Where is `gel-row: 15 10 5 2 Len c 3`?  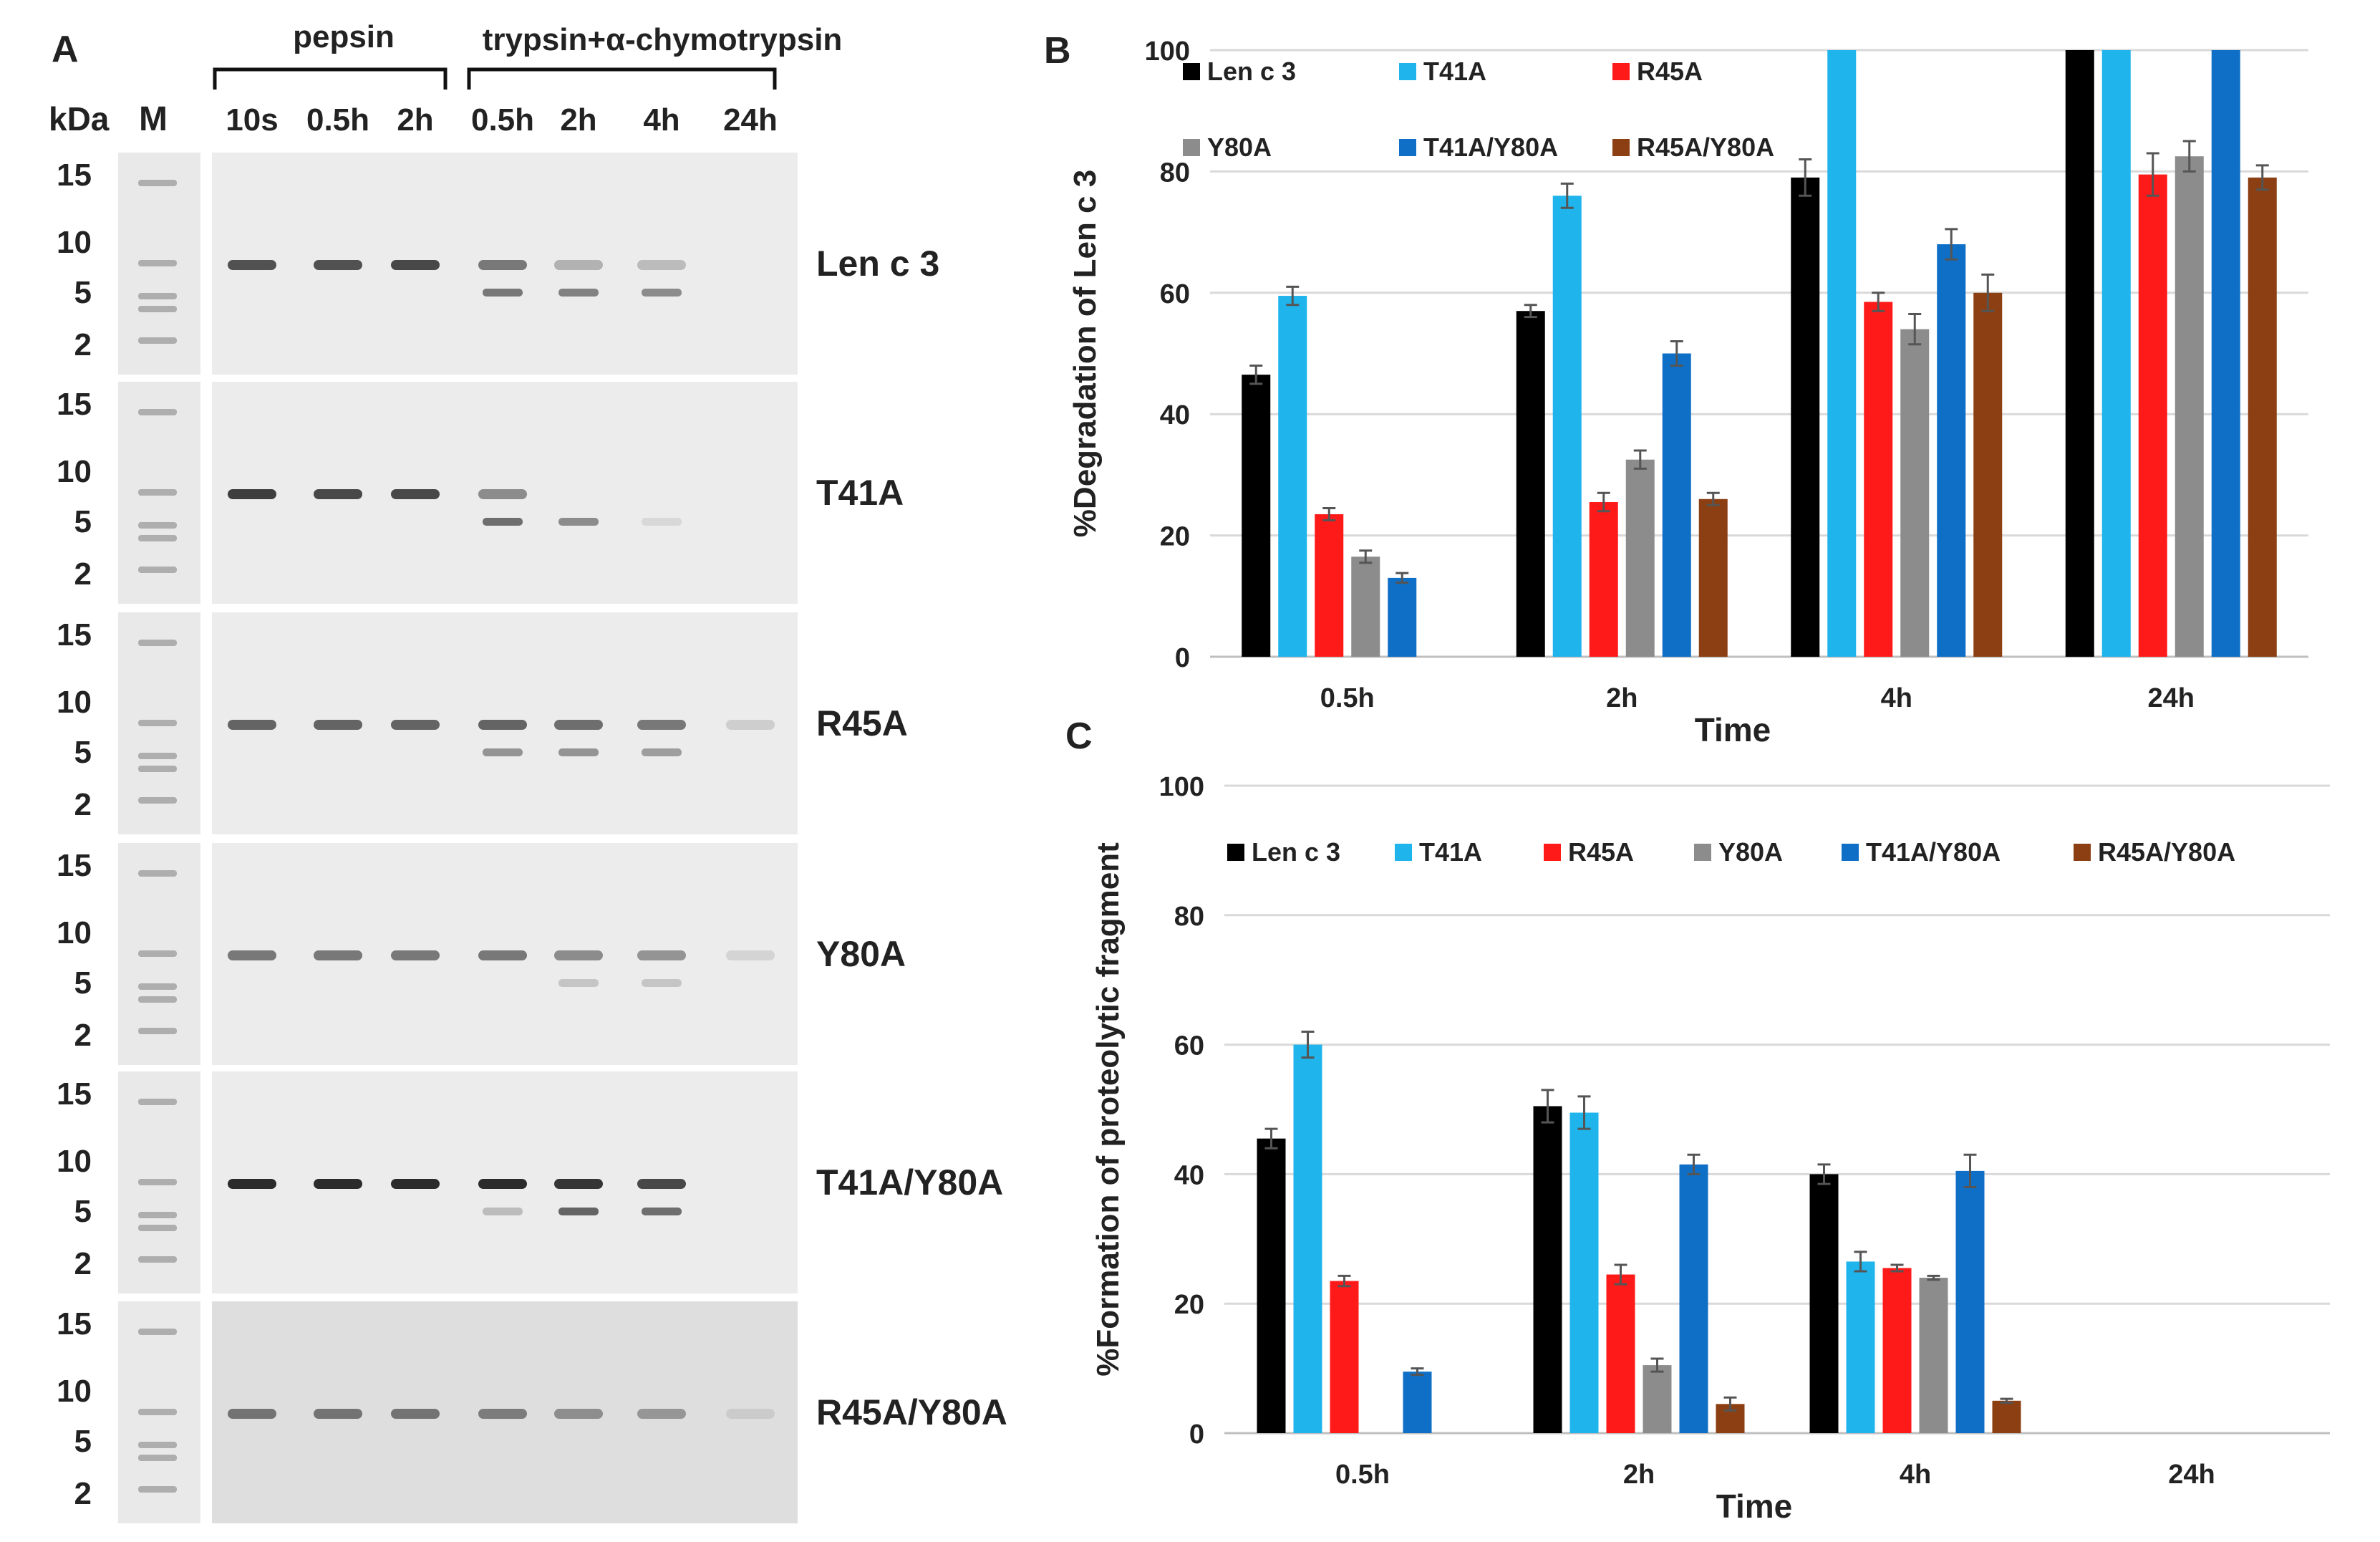 gel-row: 15 10 5 2 Len c 3 is located at coordinates (498, 264).